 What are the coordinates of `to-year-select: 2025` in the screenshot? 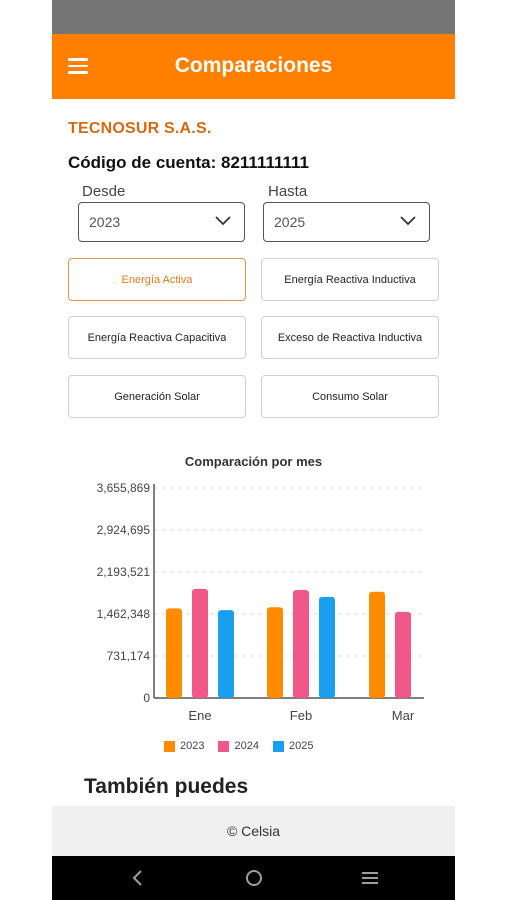 It's located at (346, 222).